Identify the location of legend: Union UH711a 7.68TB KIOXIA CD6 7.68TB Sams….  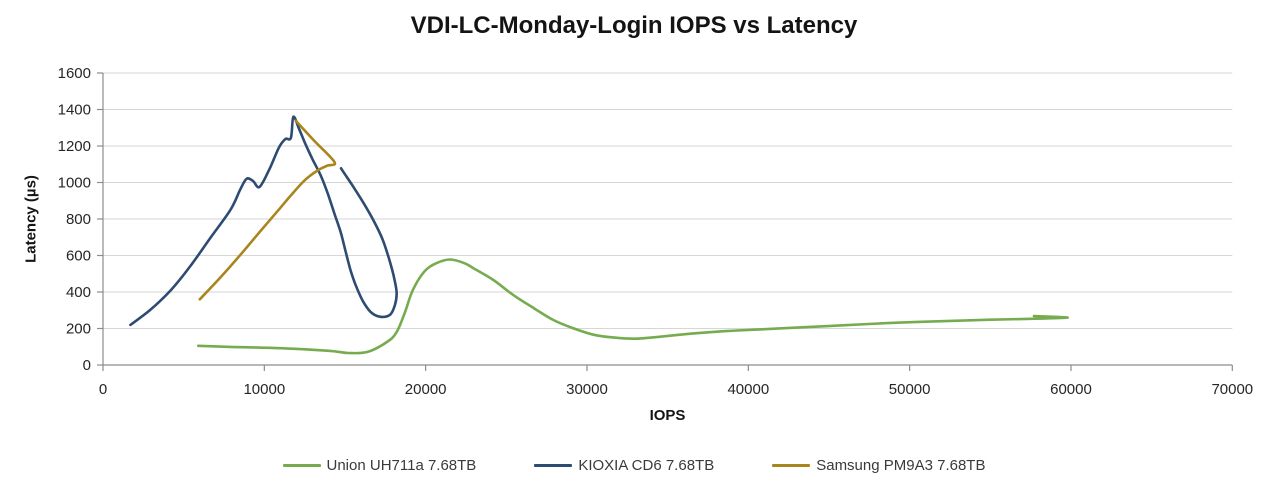
(634, 465).